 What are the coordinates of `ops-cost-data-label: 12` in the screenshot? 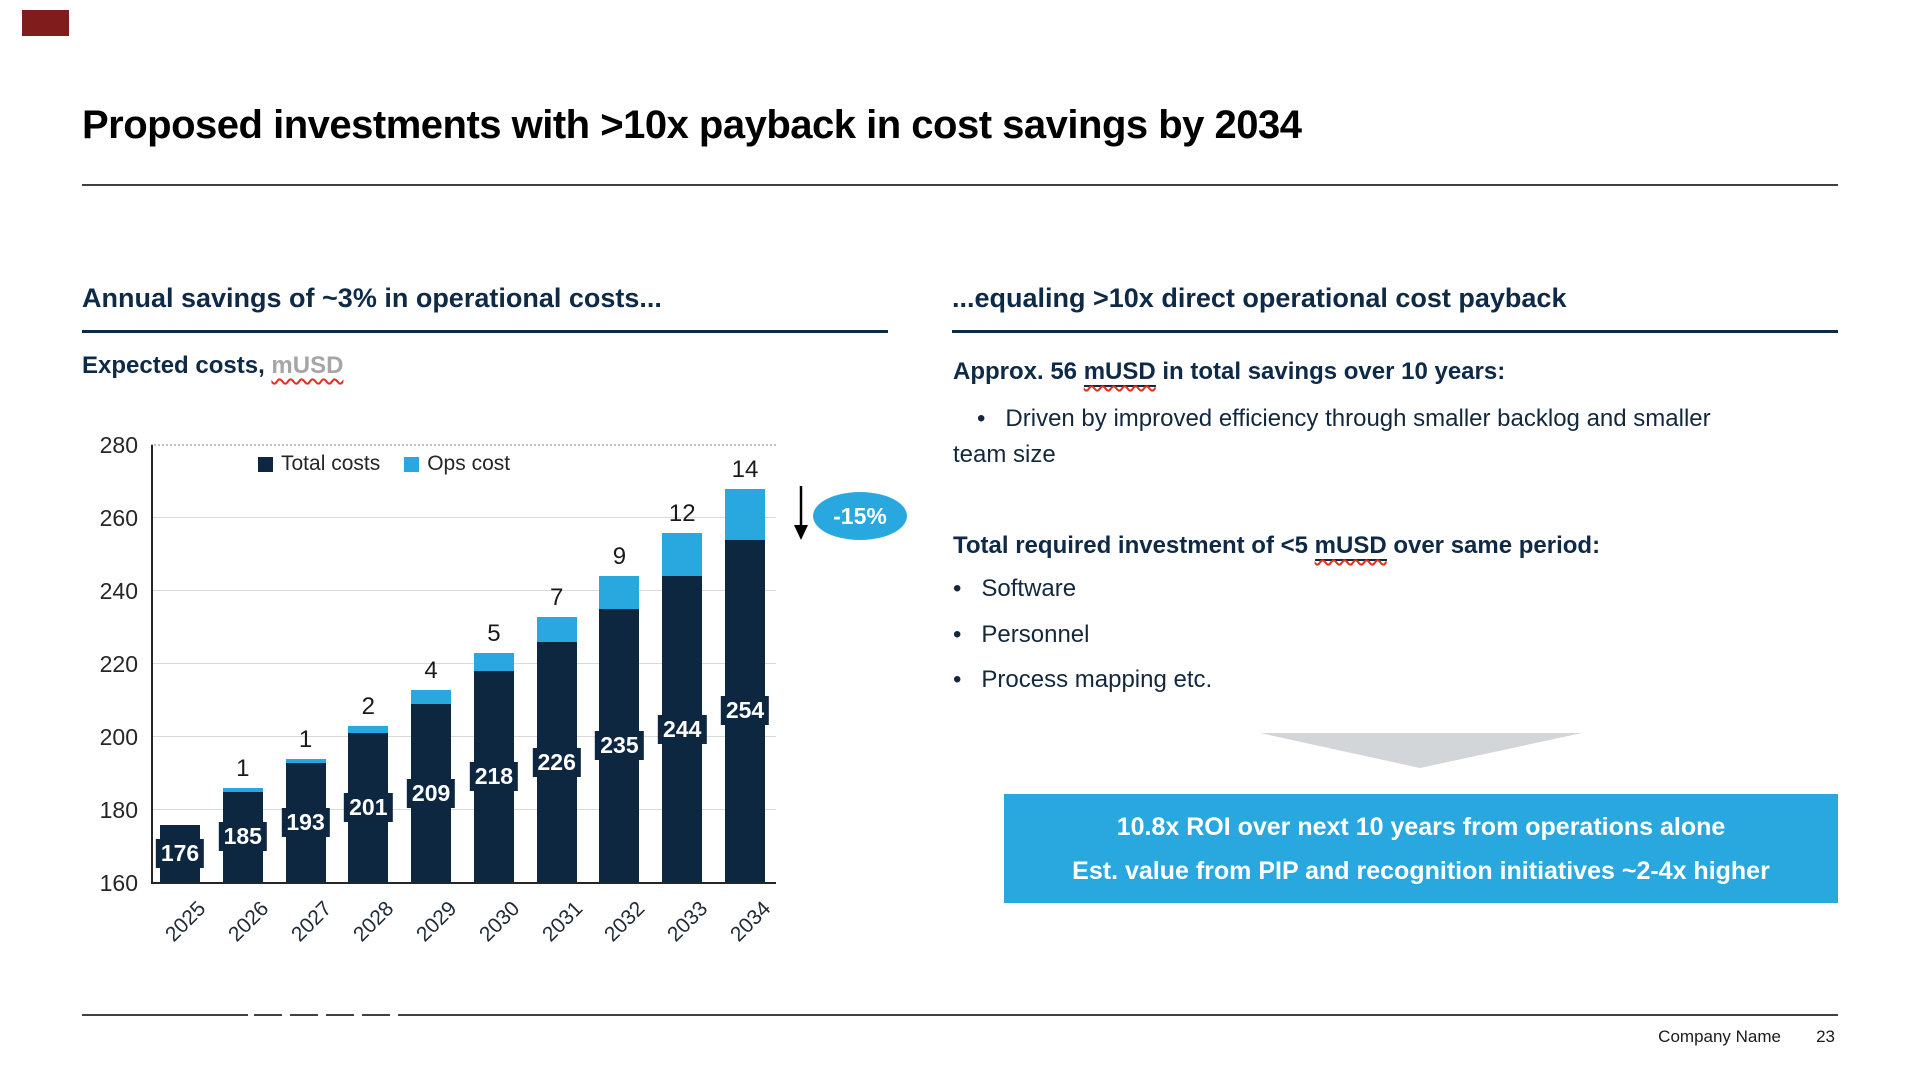 It's located at (682, 513).